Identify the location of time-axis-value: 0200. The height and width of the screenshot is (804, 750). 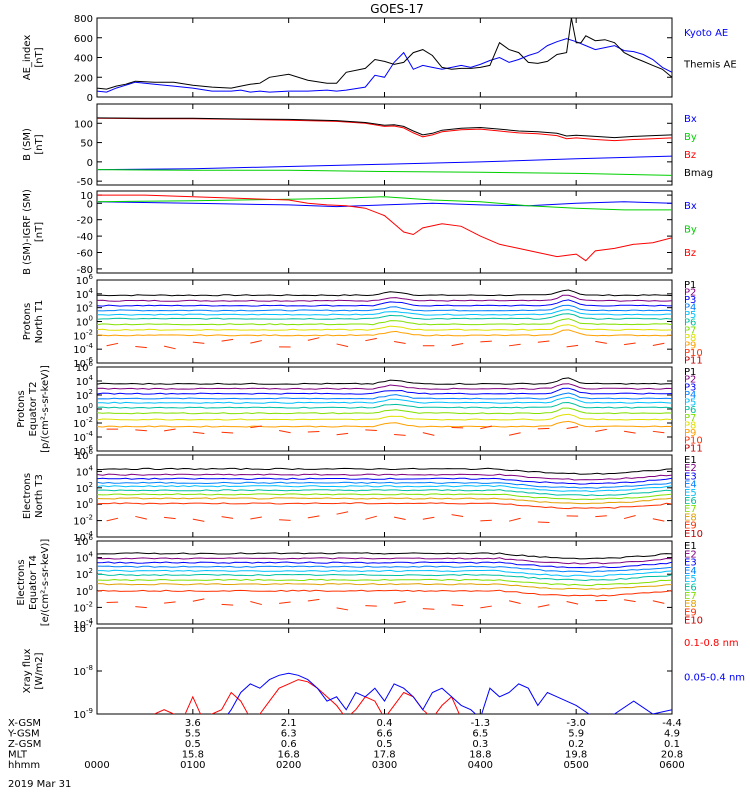
(288, 765).